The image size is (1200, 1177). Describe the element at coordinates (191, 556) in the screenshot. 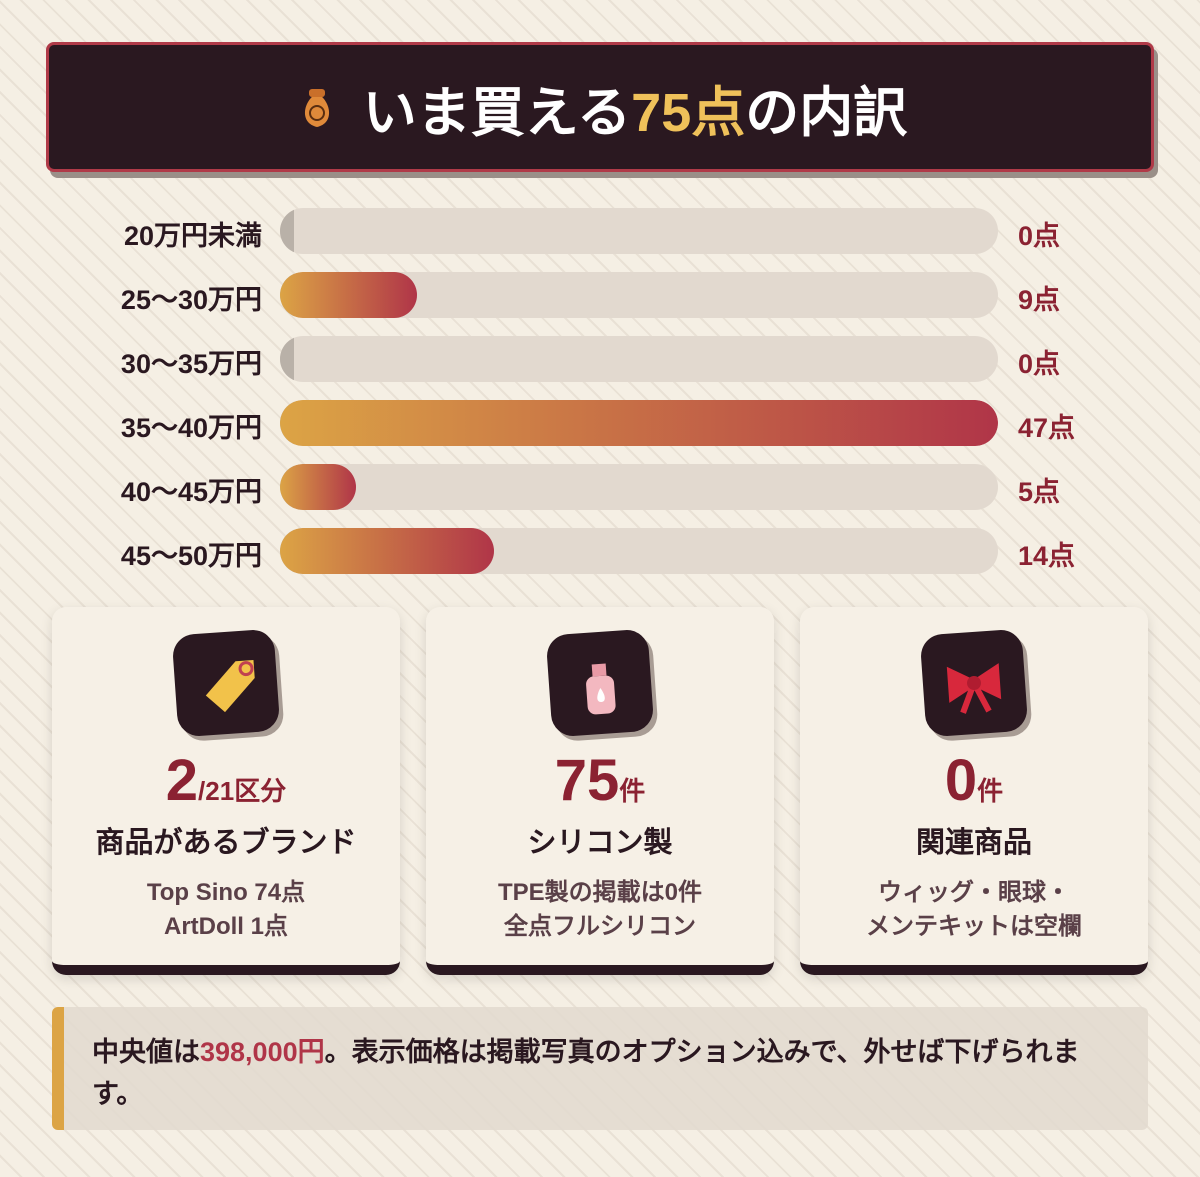

I see `category-label: 45〜50万円` at that location.